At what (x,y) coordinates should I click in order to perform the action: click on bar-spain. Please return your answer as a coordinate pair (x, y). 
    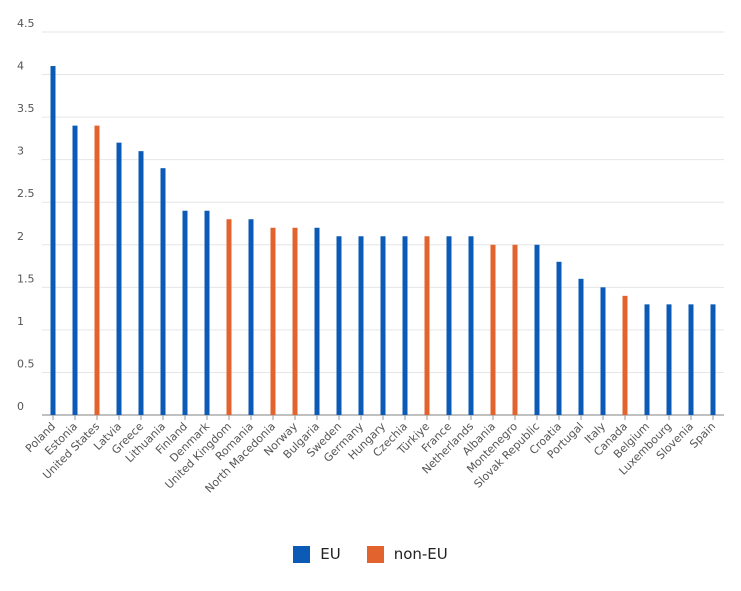
    Looking at the image, I should click on (713, 359).